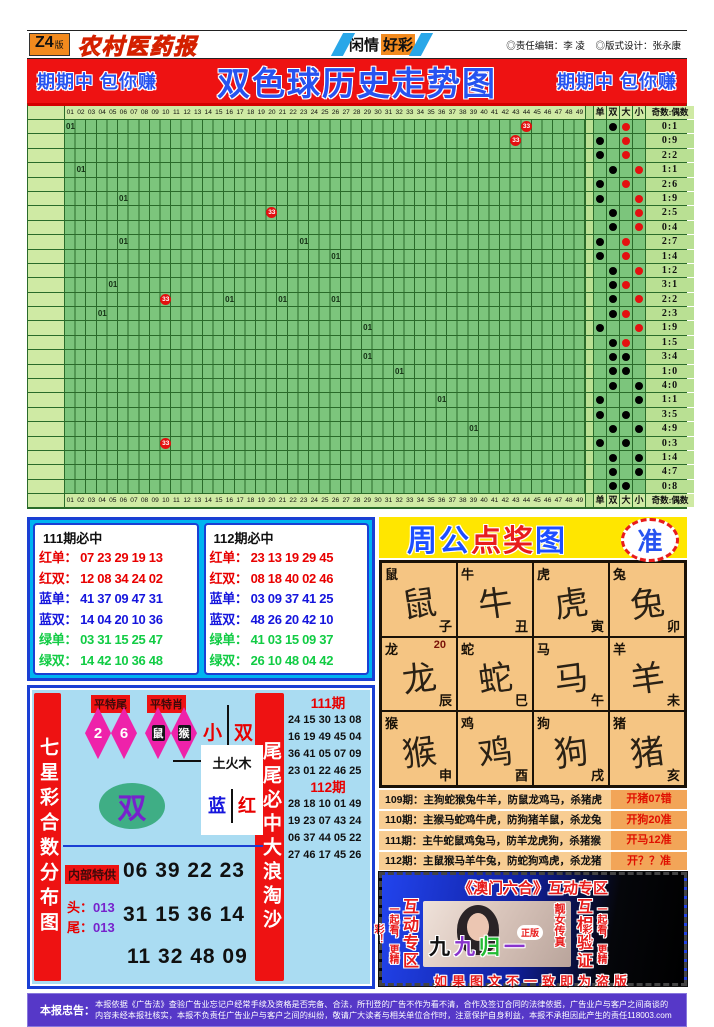  Describe the element at coordinates (287, 579) in the screenshot. I see `pick-row: 红双： 08 18 40 02 46` at that location.